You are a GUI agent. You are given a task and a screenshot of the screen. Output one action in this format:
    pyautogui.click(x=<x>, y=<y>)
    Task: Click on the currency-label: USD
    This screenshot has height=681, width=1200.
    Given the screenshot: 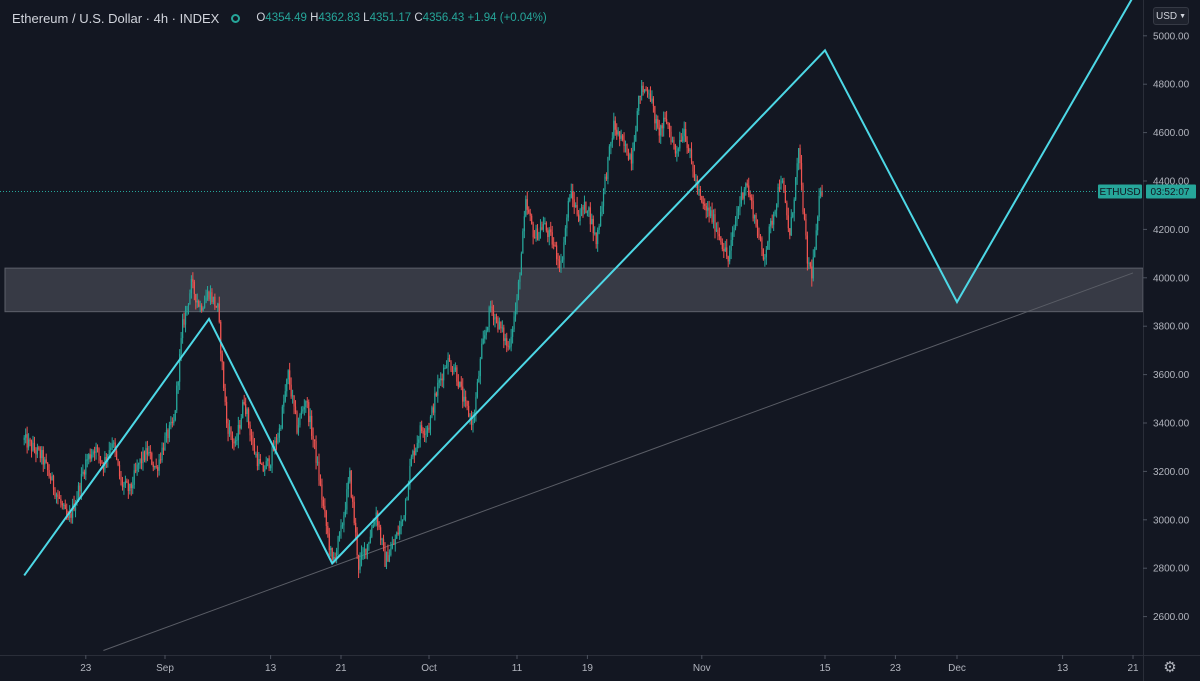 What is the action you would take?
    pyautogui.click(x=1166, y=16)
    